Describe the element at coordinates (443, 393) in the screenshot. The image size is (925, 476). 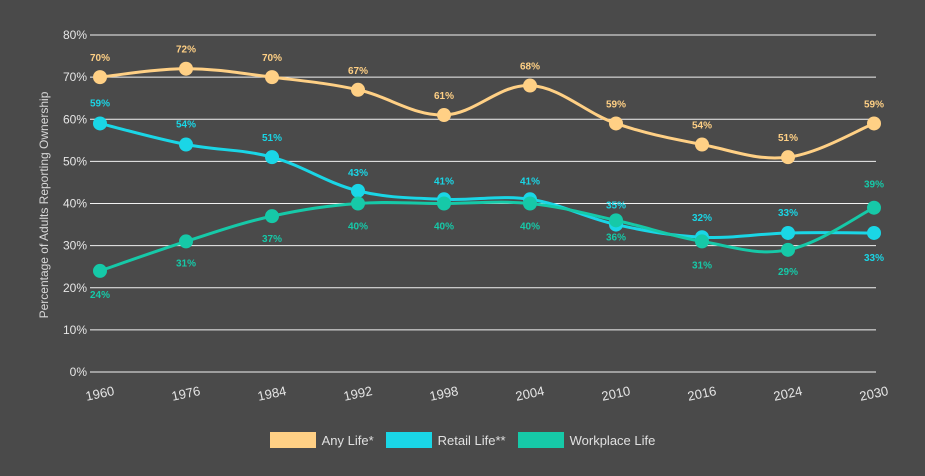
I see `x-tick-label: 1998` at that location.